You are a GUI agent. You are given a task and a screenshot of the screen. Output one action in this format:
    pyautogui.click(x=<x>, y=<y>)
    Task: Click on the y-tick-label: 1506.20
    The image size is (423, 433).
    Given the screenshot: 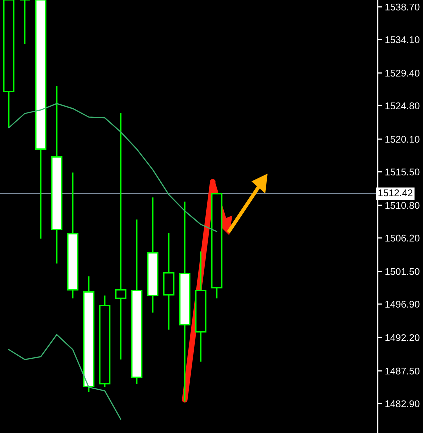 What is the action you would take?
    pyautogui.click(x=403, y=238)
    